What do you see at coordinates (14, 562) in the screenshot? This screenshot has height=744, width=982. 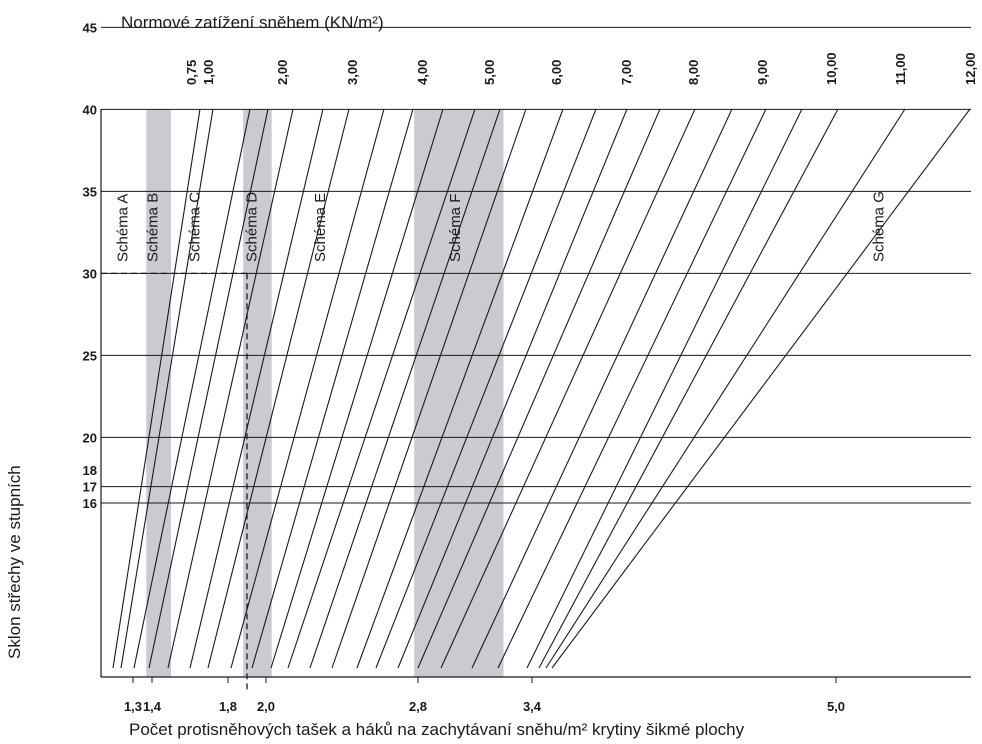 I see `y-axis-label: Sklon střechy ve stupních` at bounding box center [14, 562].